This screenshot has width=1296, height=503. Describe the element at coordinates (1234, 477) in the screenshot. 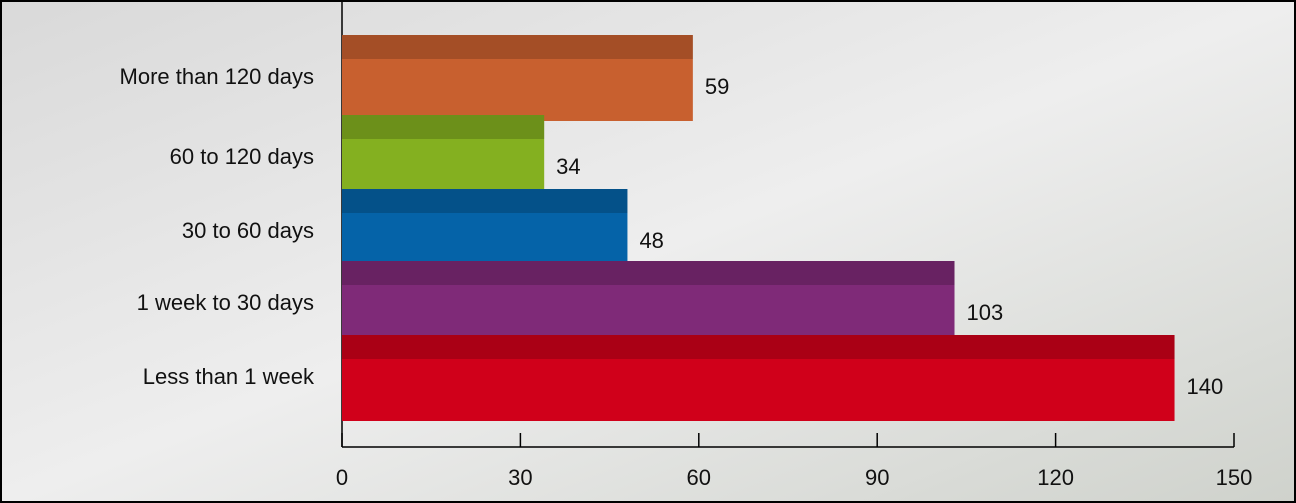

I see `x-tick-label: 150` at that location.